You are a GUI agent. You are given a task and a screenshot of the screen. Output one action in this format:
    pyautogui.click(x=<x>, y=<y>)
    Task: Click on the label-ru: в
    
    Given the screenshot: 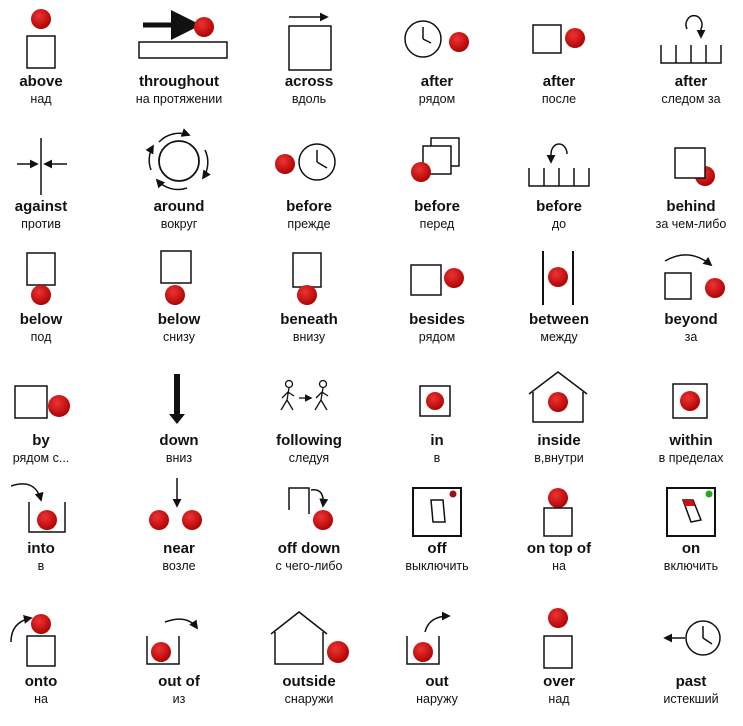 What is the action you would take?
    pyautogui.click(x=41, y=566)
    